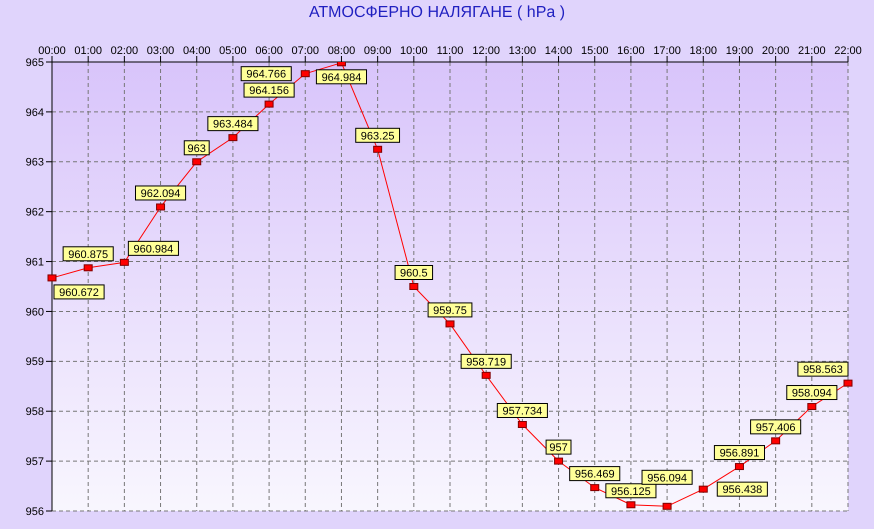  I want to click on data-label: 957.734, so click(522, 411).